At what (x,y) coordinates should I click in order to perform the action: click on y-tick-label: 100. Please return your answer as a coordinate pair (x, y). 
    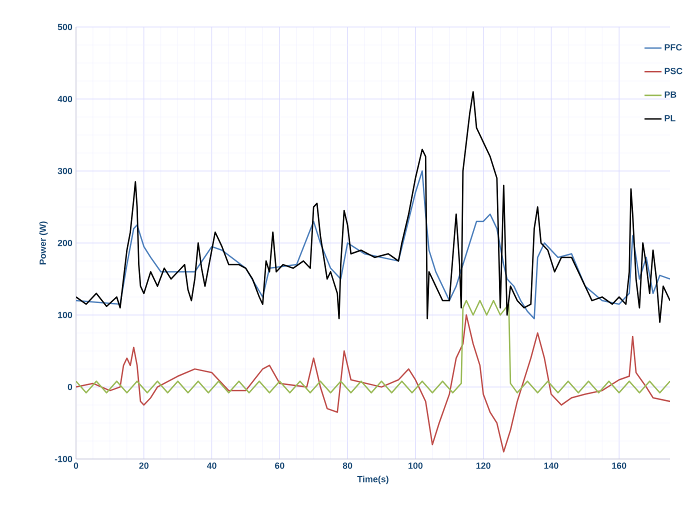
    Looking at the image, I should click on (65, 315).